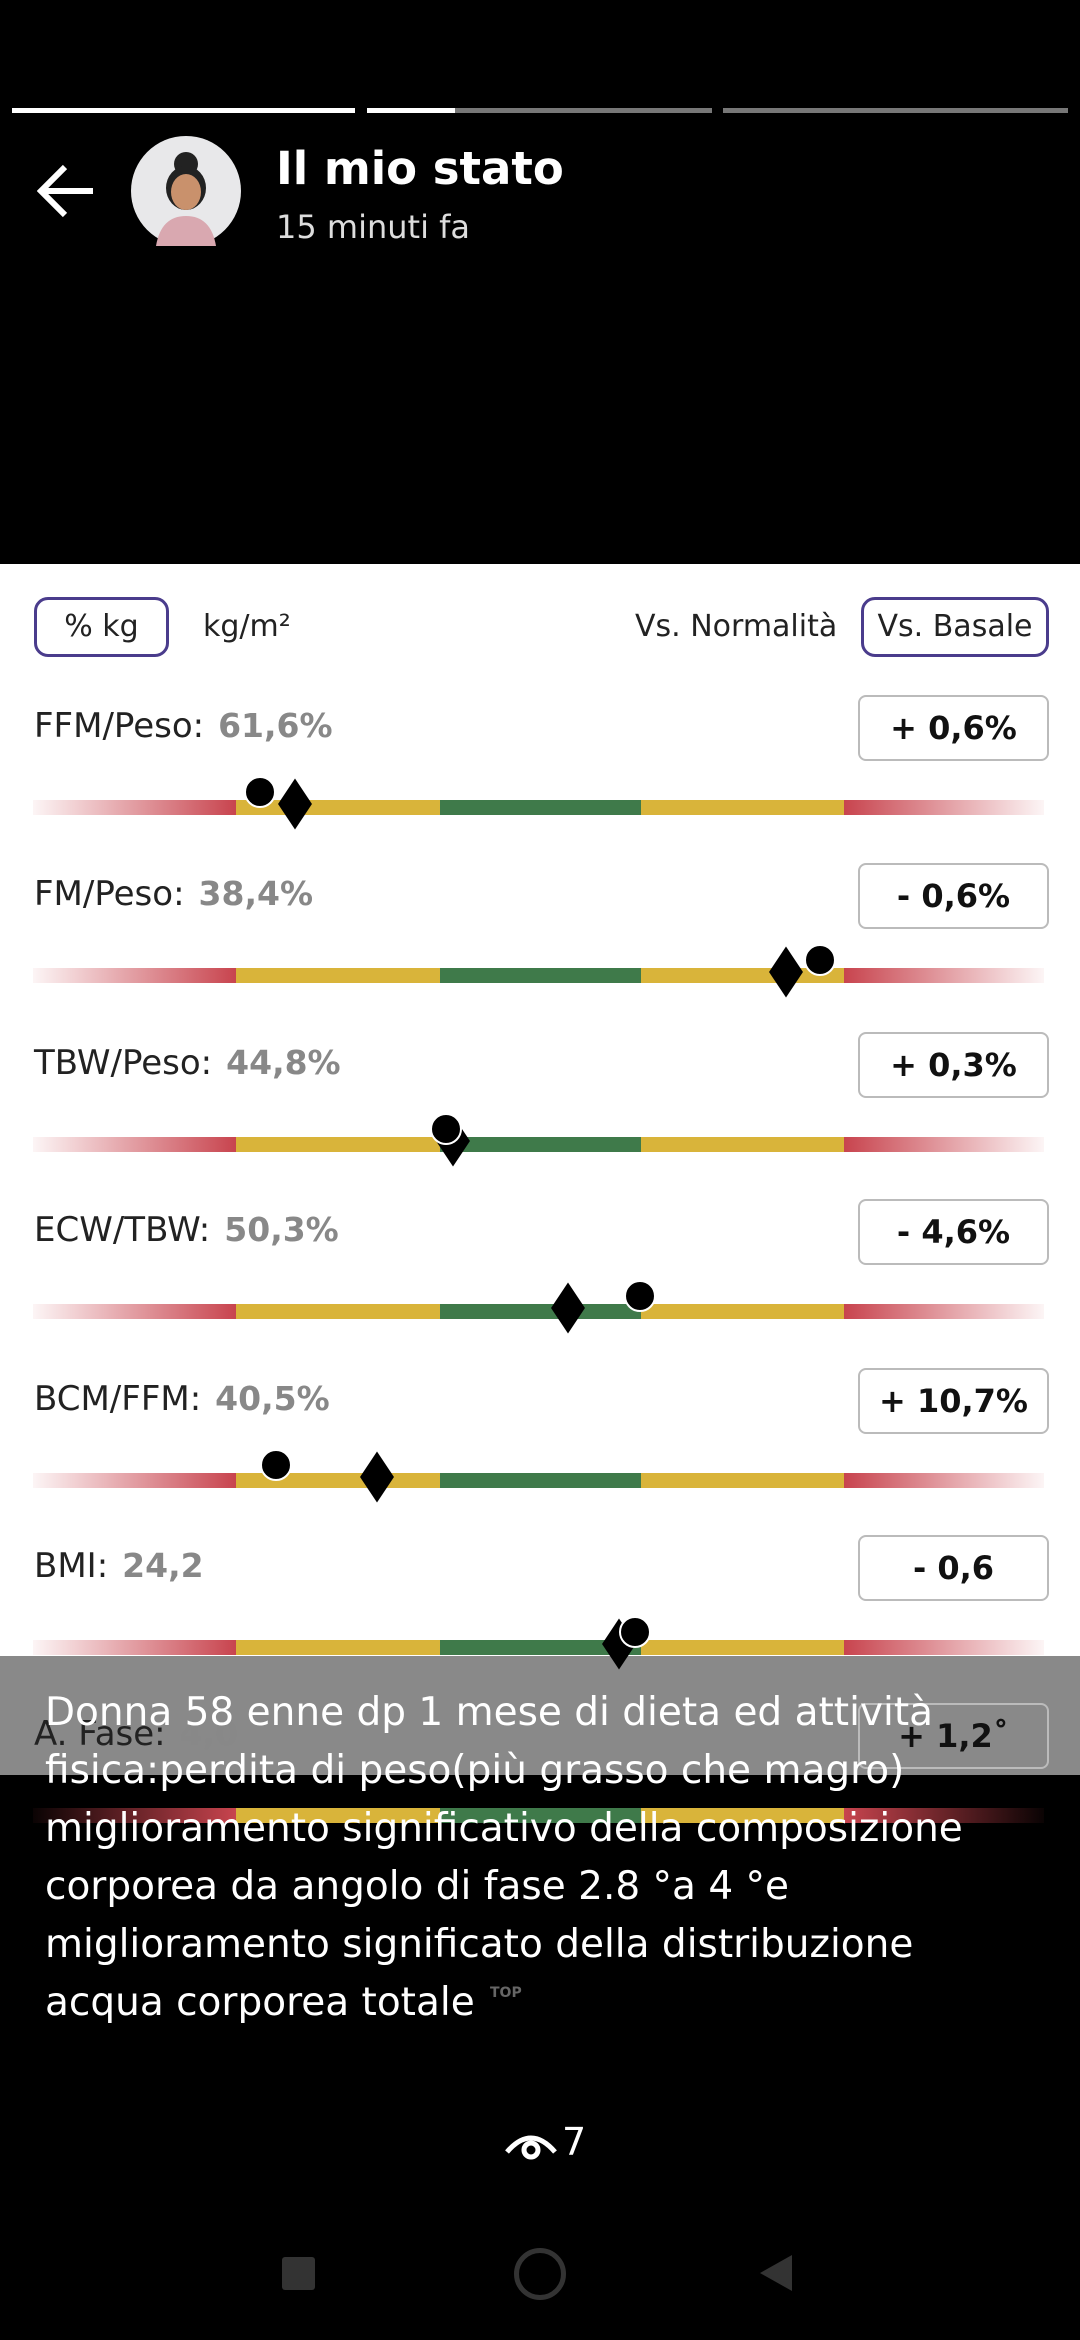  Describe the element at coordinates (417, 1886) in the screenshot. I see `caption-line: corporea da angolo di fase 2.8 °a 4 °e` at that location.